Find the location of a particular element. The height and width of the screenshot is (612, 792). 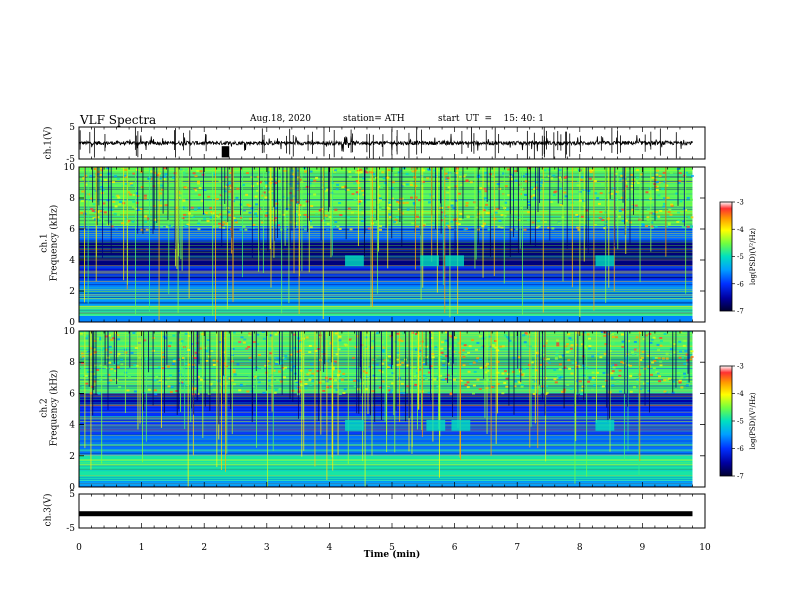

header-start-time: start UT = 15: 40: 1 is located at coordinates (491, 119).